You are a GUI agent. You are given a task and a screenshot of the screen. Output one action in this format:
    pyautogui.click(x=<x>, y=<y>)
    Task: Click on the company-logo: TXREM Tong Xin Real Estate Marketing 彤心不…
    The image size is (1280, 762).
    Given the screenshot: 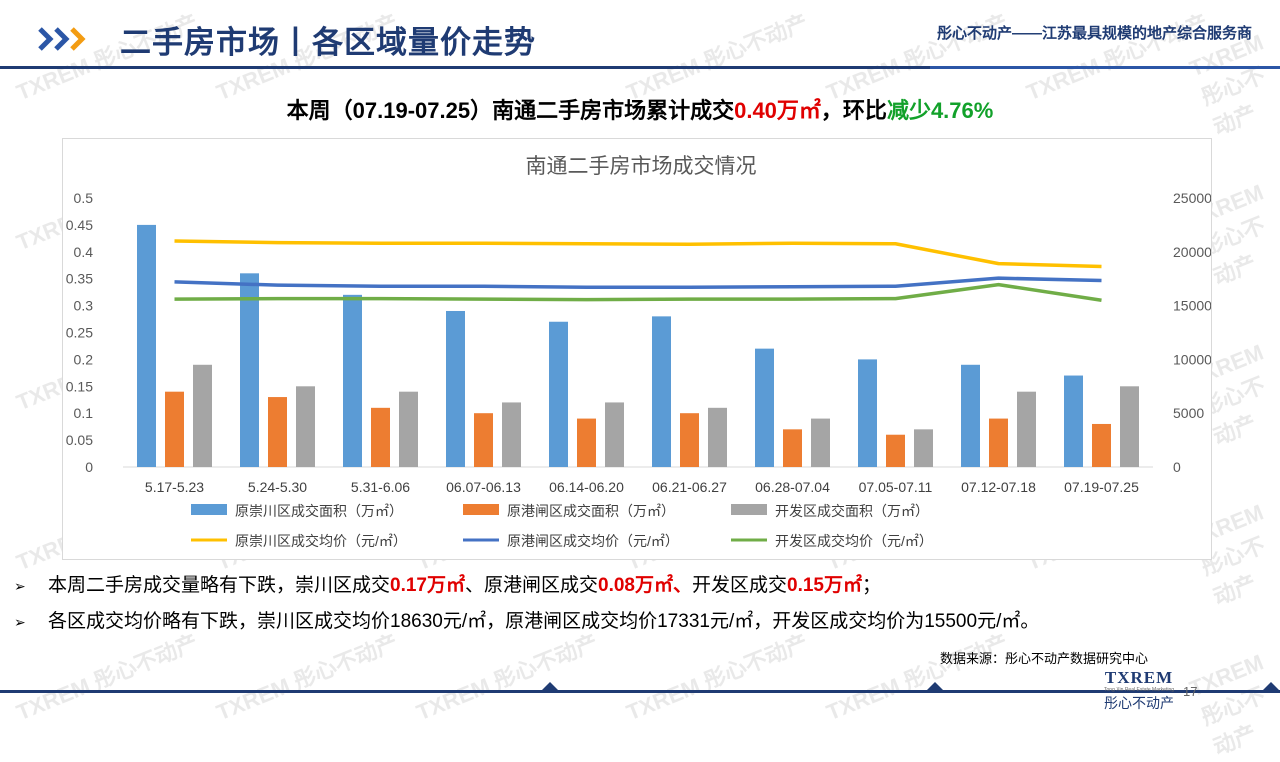 What is the action you would take?
    pyautogui.click(x=1139, y=694)
    